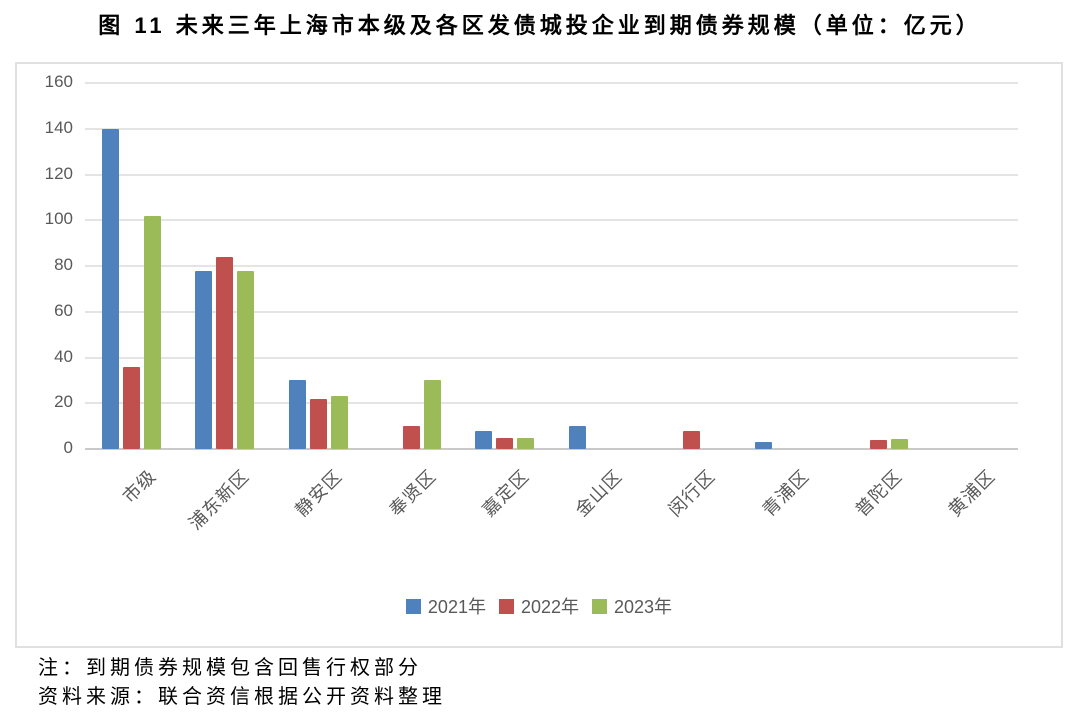 This screenshot has width=1080, height=721. I want to click on y-axis-tick-label: 160, so click(58, 81).